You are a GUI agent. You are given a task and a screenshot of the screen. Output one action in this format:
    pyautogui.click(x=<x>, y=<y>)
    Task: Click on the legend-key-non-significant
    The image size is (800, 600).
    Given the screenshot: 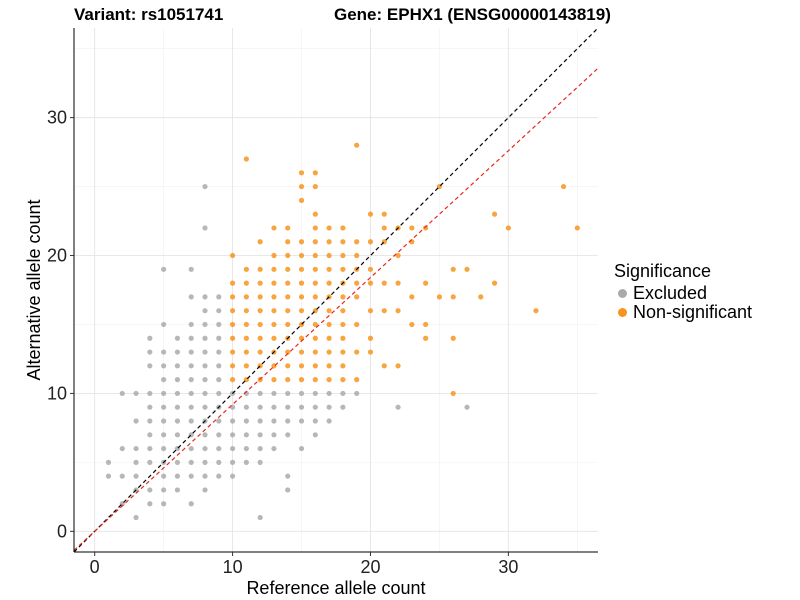 What is the action you would take?
    pyautogui.click(x=622, y=312)
    